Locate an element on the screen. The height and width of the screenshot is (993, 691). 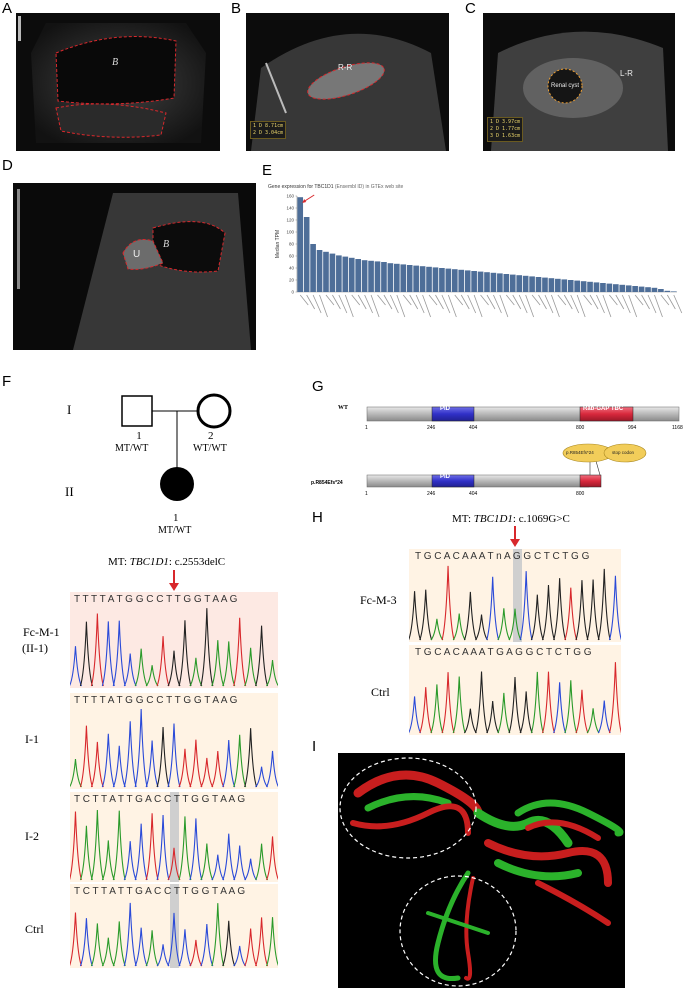
panel-label-i: I is located at coordinates (314, 746).